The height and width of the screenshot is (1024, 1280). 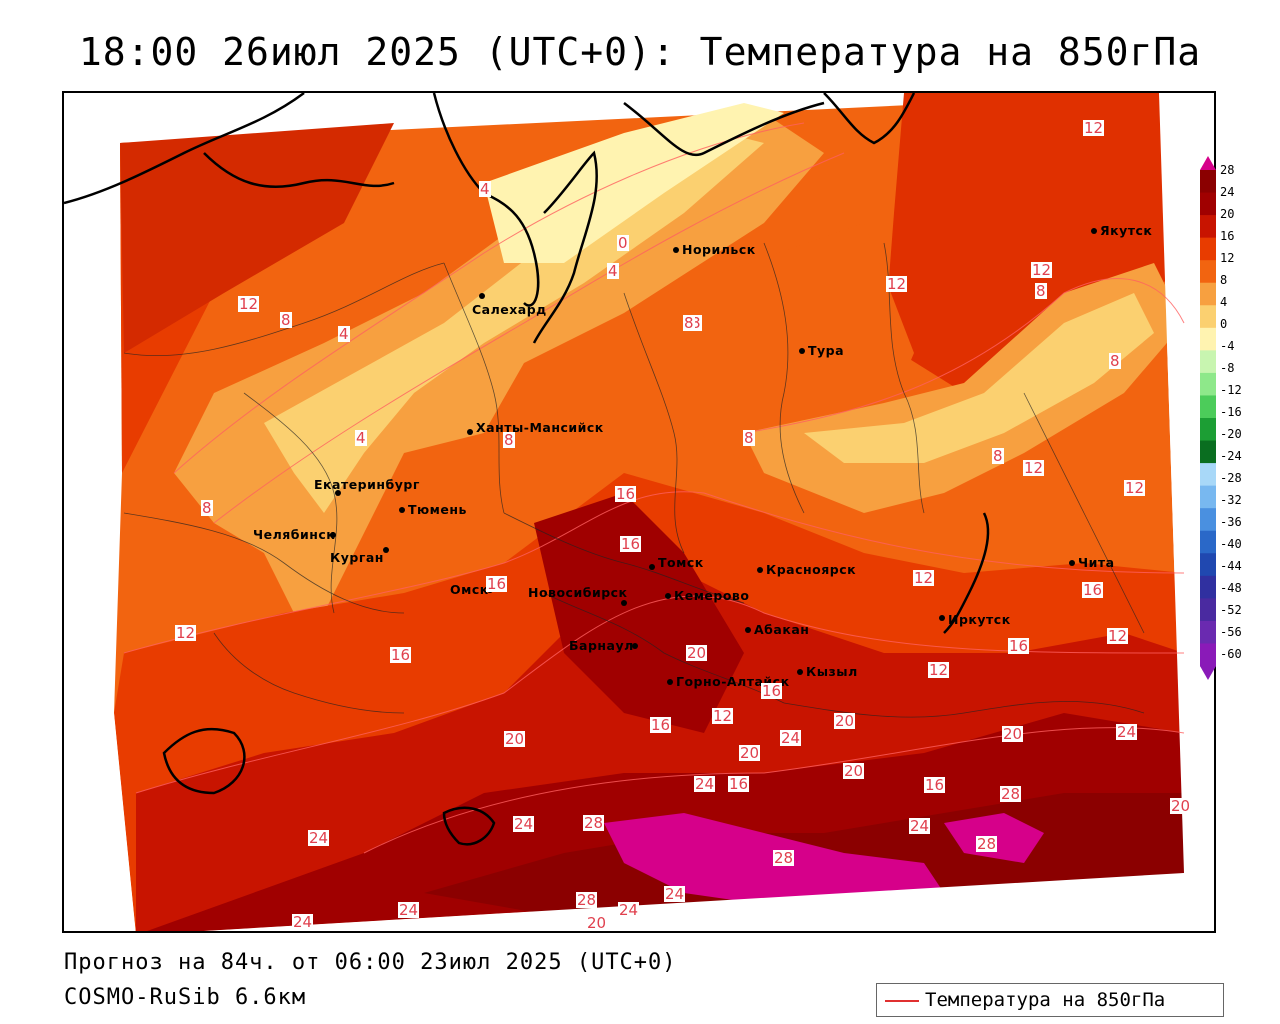 What do you see at coordinates (1227, 258) in the screenshot?
I see `colorbar-tick-label: 12` at bounding box center [1227, 258].